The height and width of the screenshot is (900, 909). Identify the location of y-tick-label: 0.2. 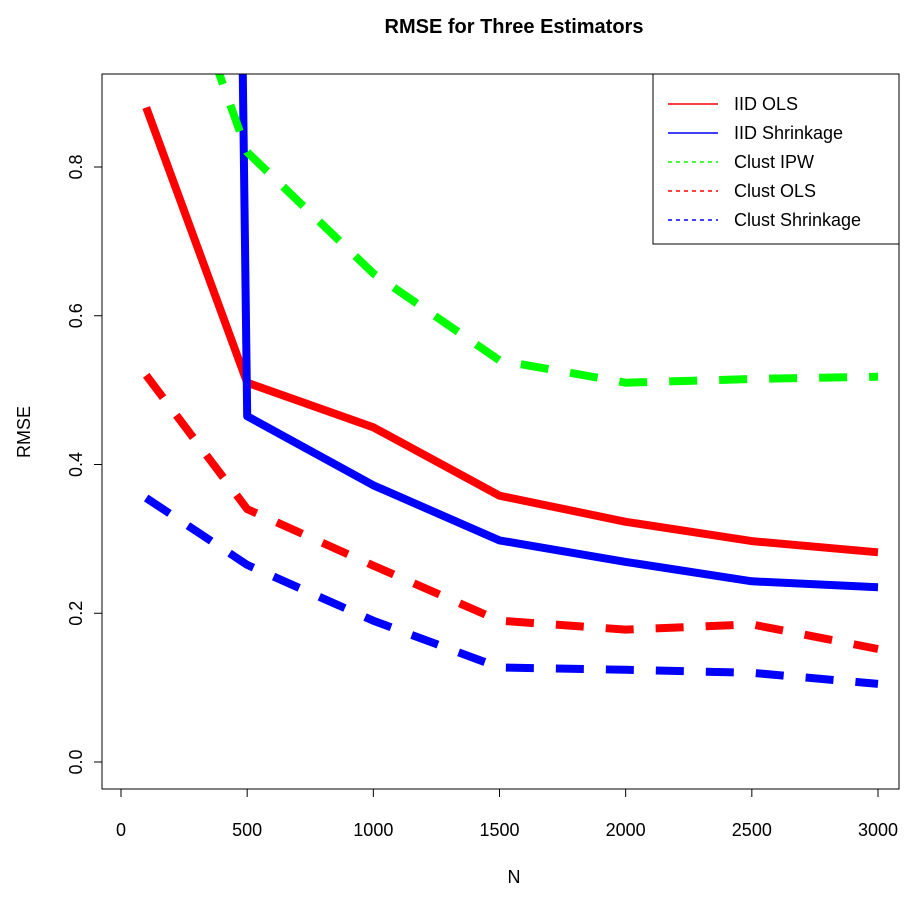
(76, 613).